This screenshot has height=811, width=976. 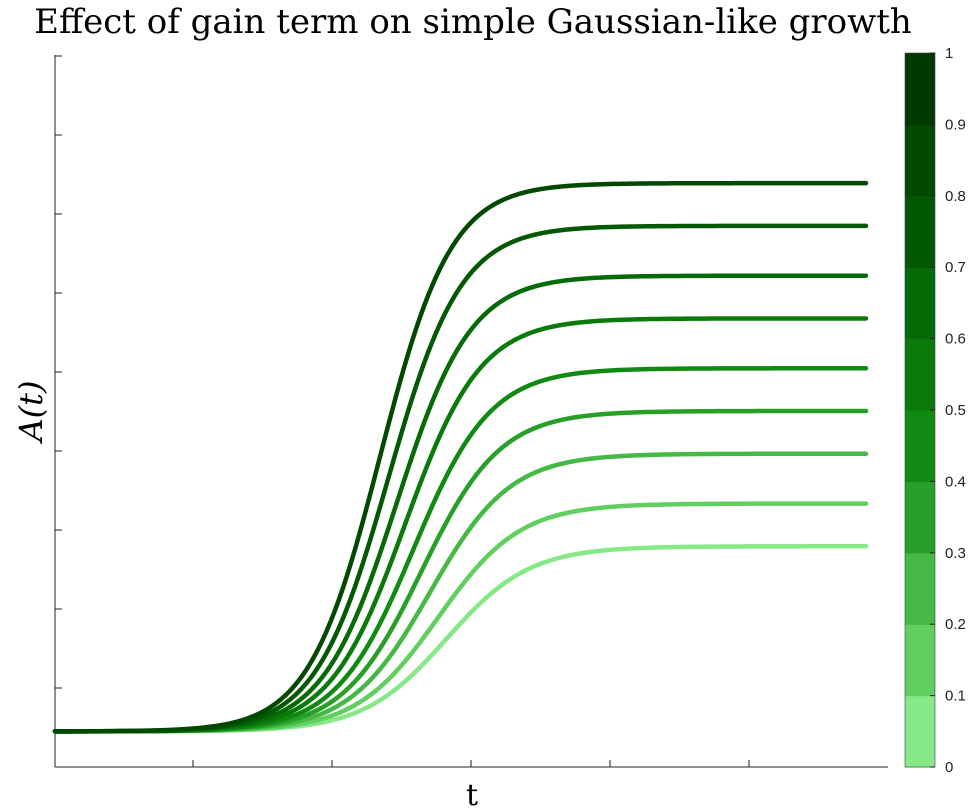 I want to click on colorbar-tick-label: 0.2, so click(x=955, y=624).